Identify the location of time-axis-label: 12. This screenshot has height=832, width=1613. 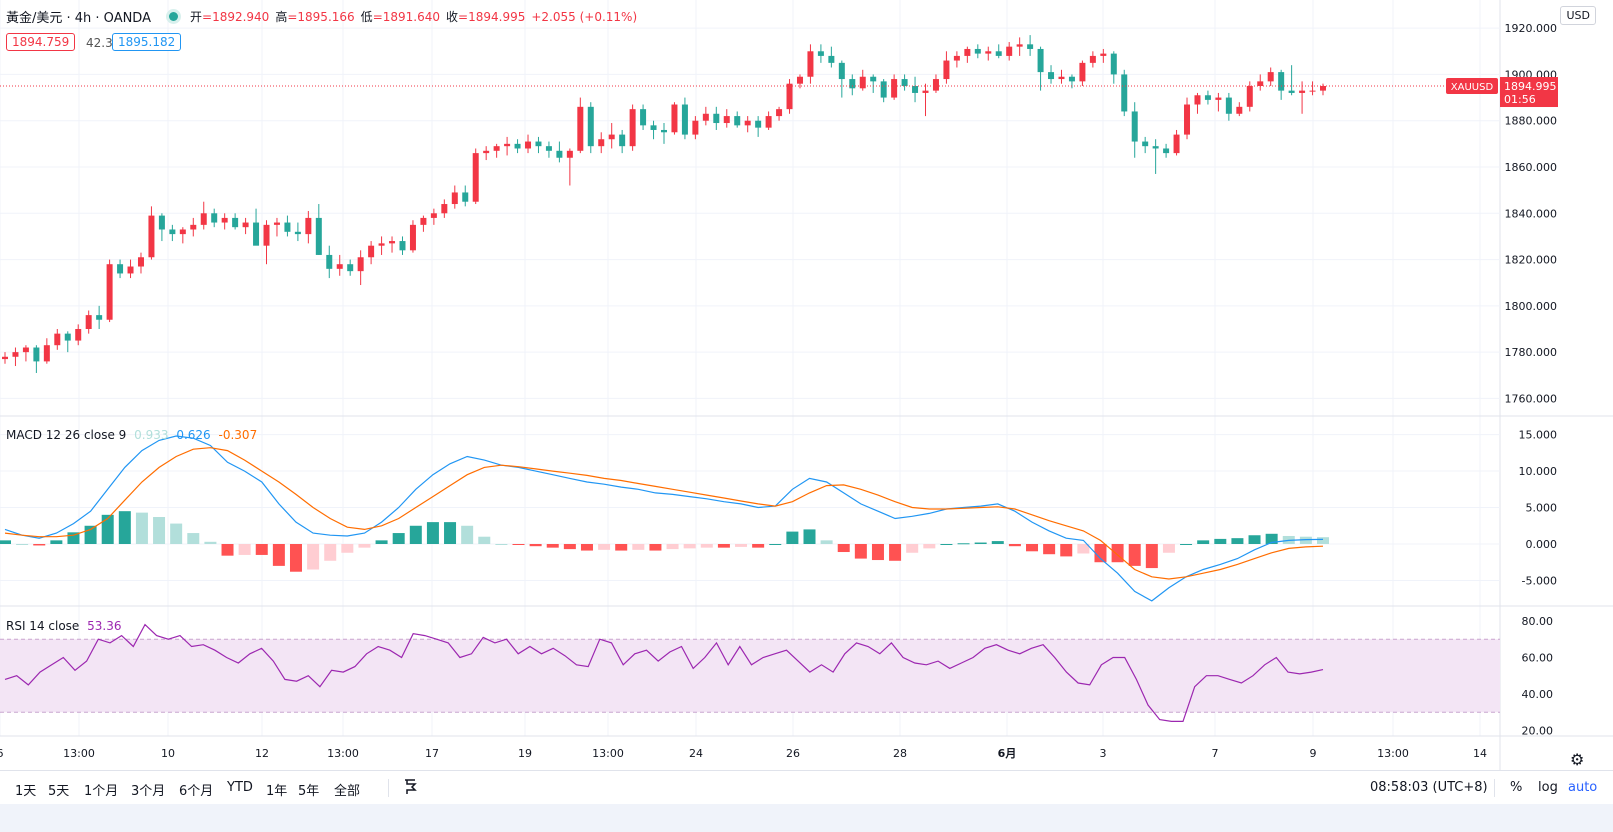
(262, 753).